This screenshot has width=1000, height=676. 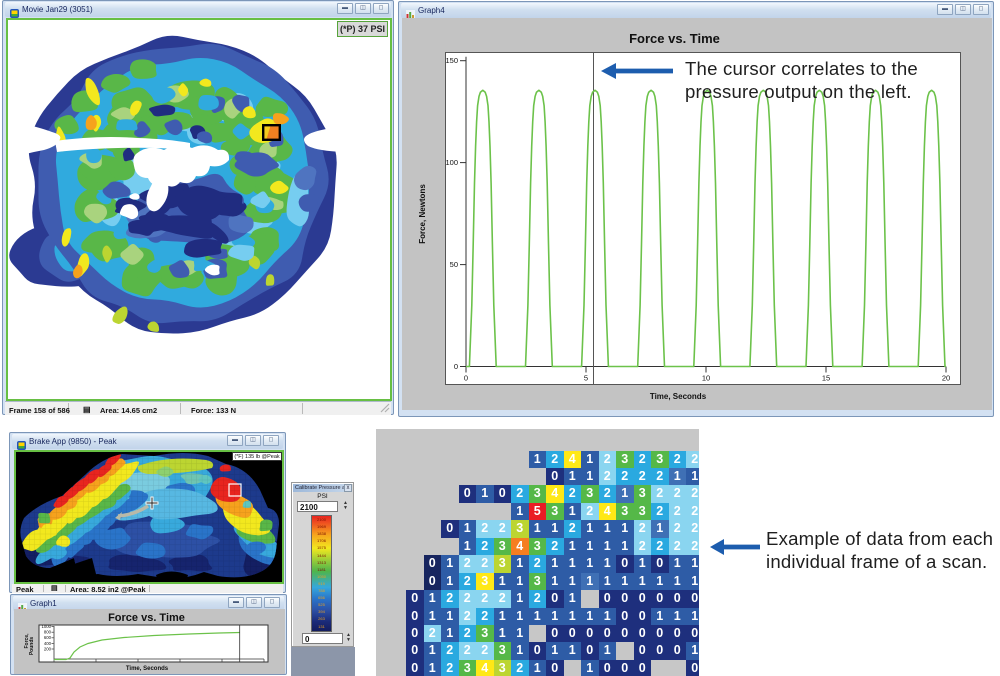 What do you see at coordinates (32, 646) in the screenshot?
I see `svg-text: Pounds` at bounding box center [32, 646].